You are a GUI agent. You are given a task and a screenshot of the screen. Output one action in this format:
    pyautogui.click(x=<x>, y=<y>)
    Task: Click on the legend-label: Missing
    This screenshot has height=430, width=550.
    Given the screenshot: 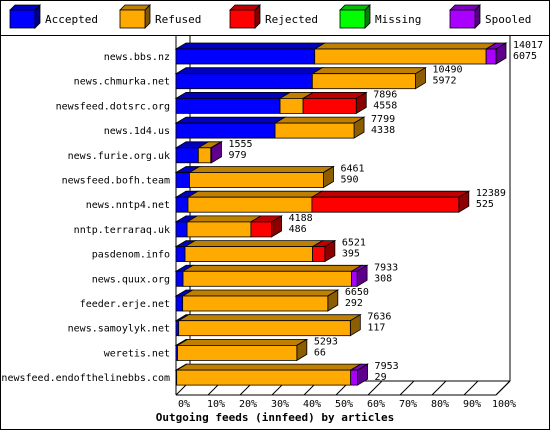 What is the action you would take?
    pyautogui.click(x=398, y=19)
    